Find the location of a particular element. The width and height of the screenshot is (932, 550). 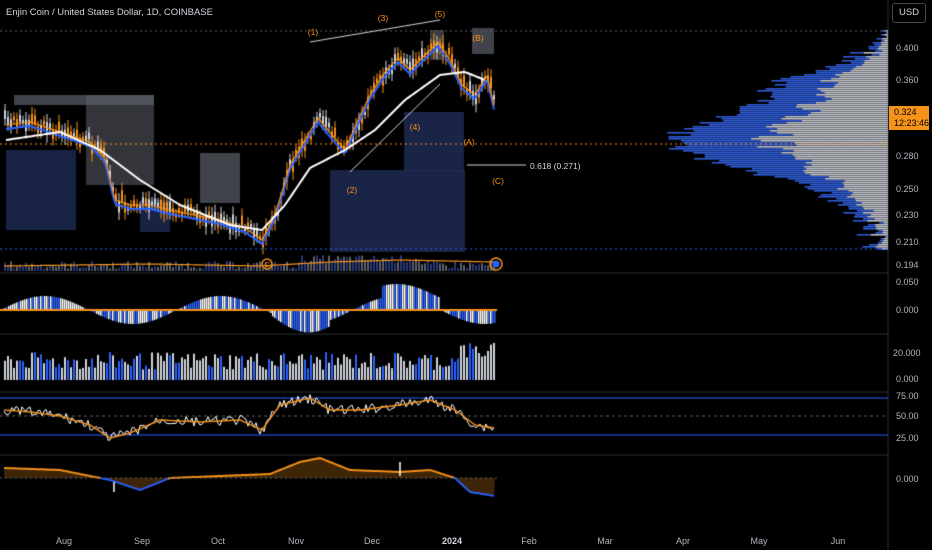

time-axis-label: Mar is located at coordinates (605, 541).